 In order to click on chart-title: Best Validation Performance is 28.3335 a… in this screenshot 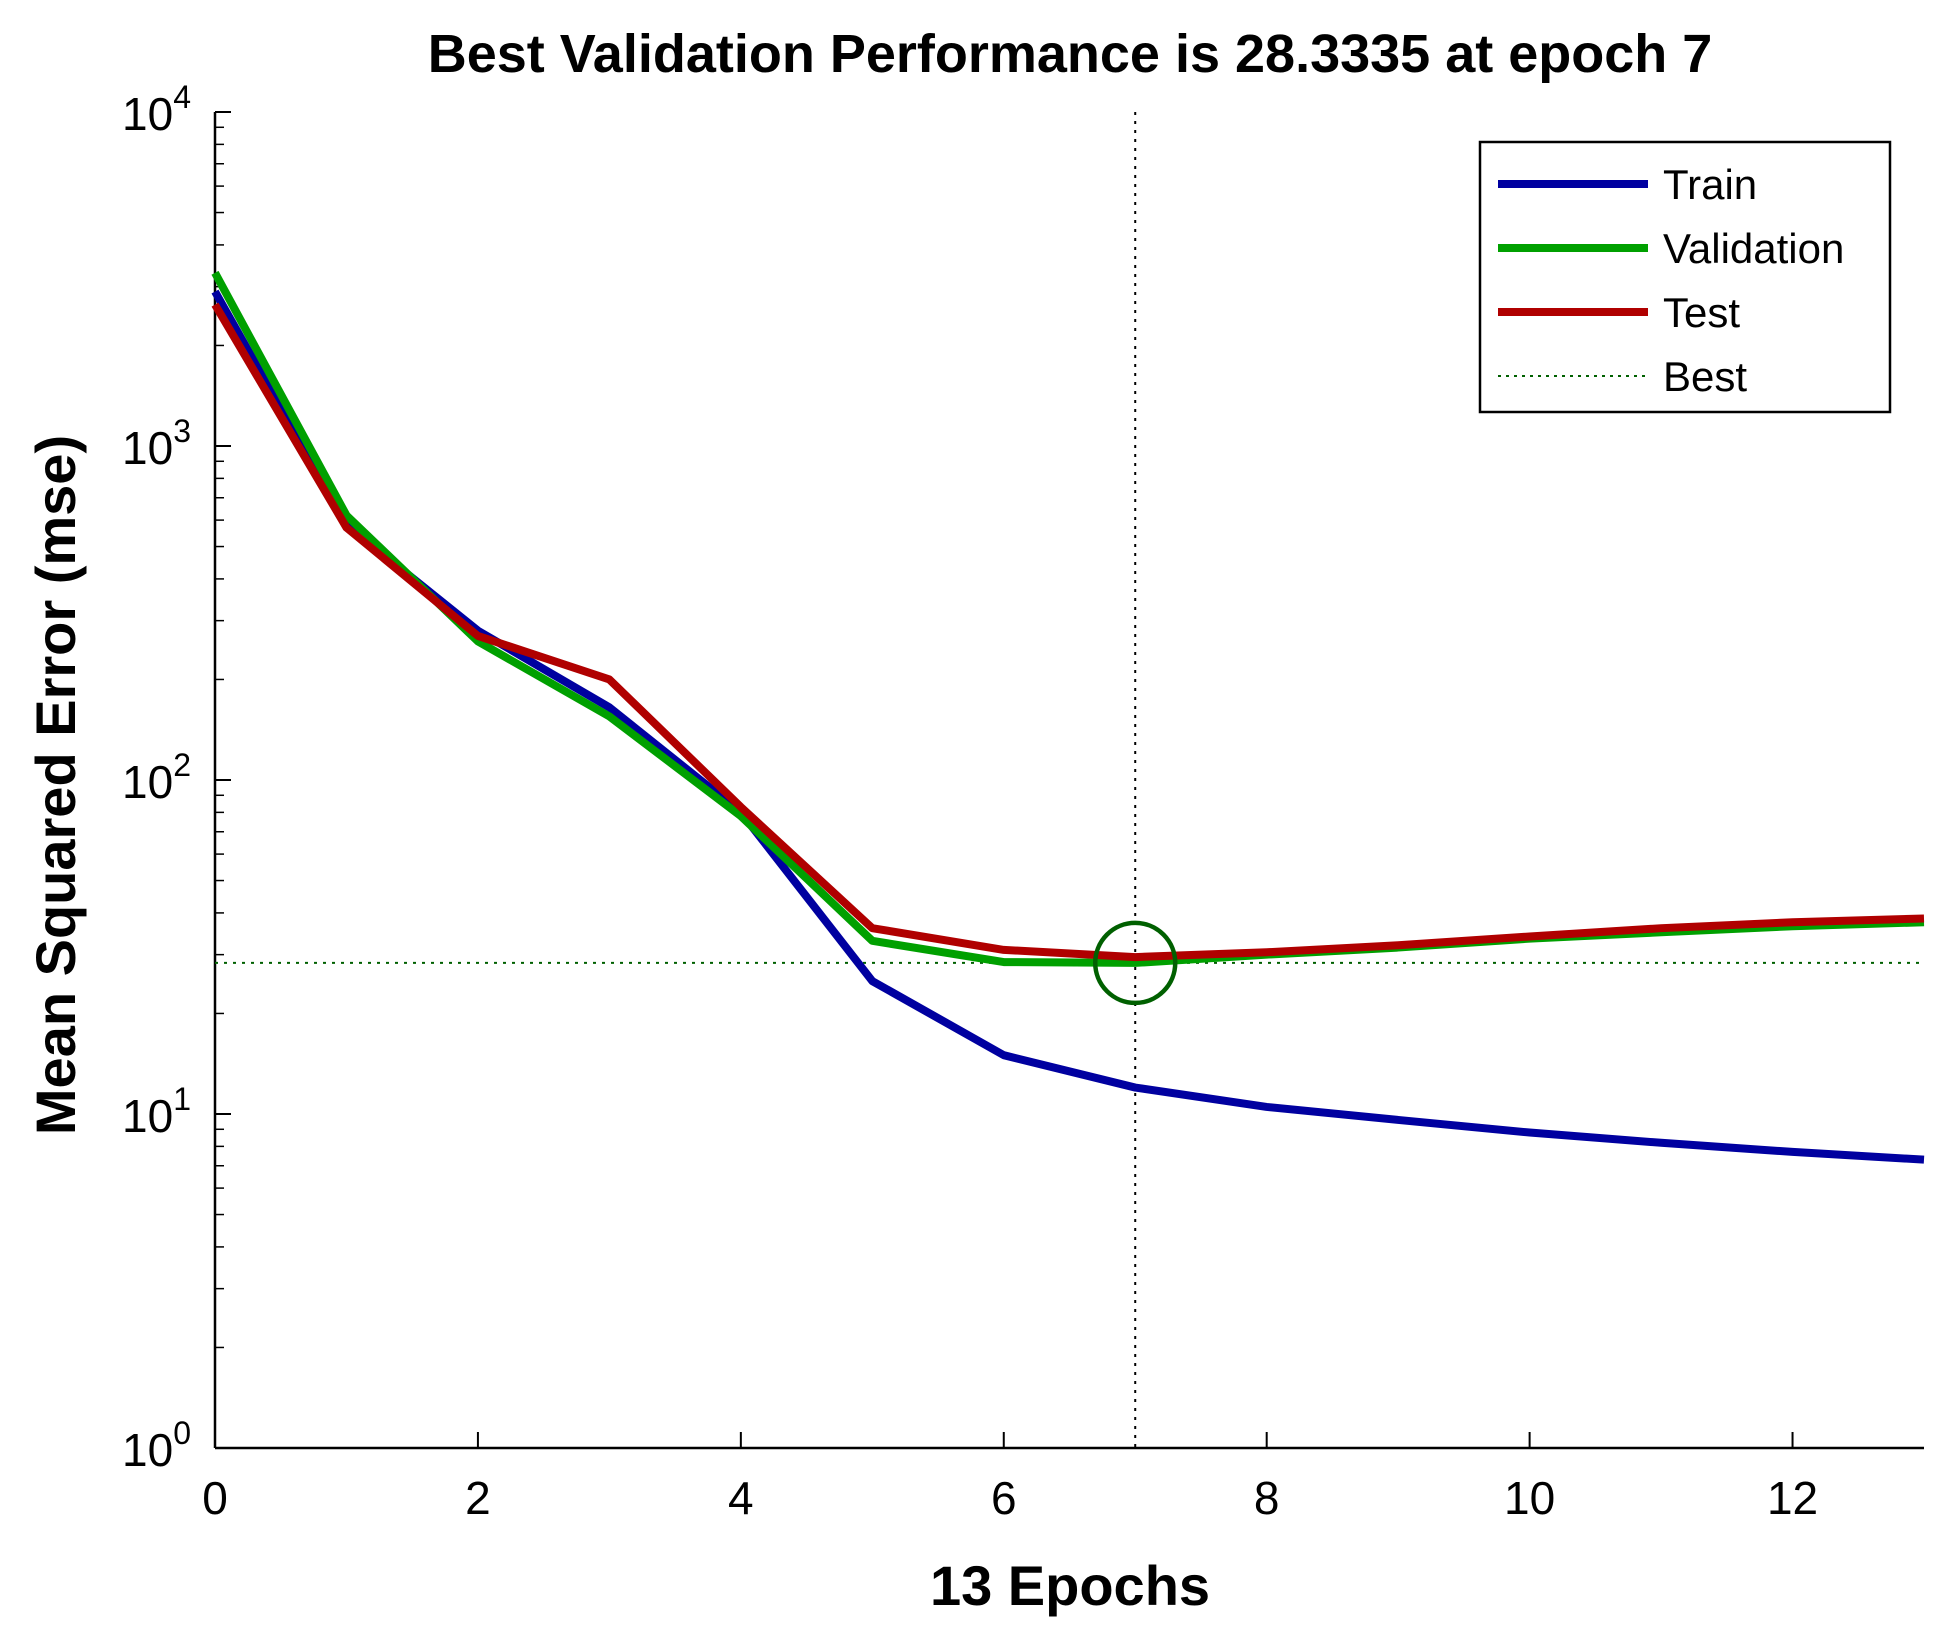, I will do `click(1070, 54)`.